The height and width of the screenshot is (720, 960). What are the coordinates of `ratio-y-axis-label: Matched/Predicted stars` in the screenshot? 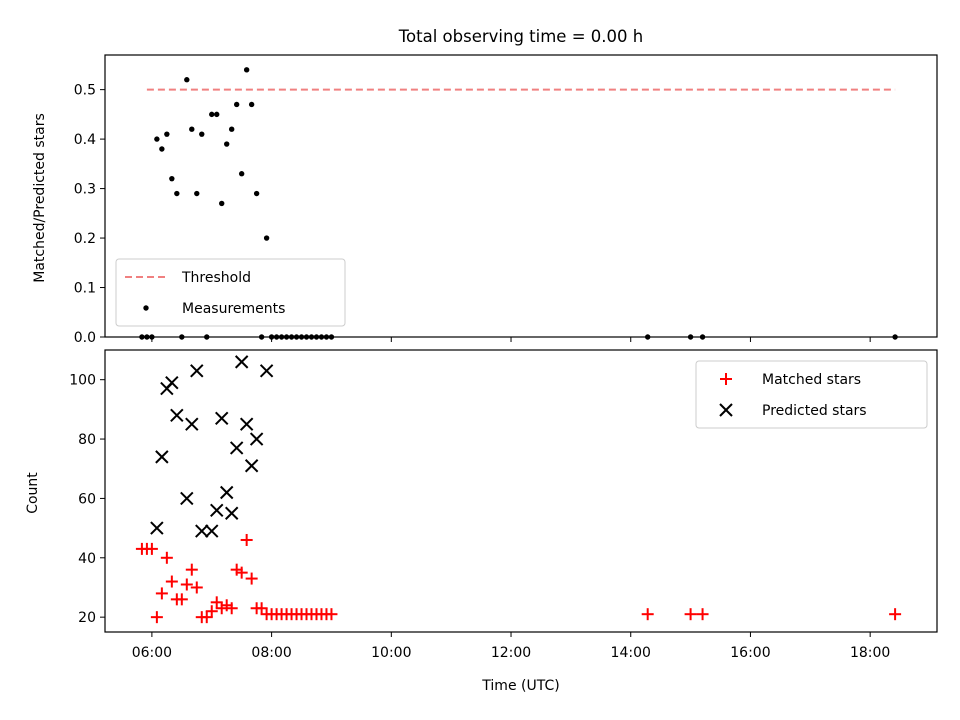 It's located at (40, 198).